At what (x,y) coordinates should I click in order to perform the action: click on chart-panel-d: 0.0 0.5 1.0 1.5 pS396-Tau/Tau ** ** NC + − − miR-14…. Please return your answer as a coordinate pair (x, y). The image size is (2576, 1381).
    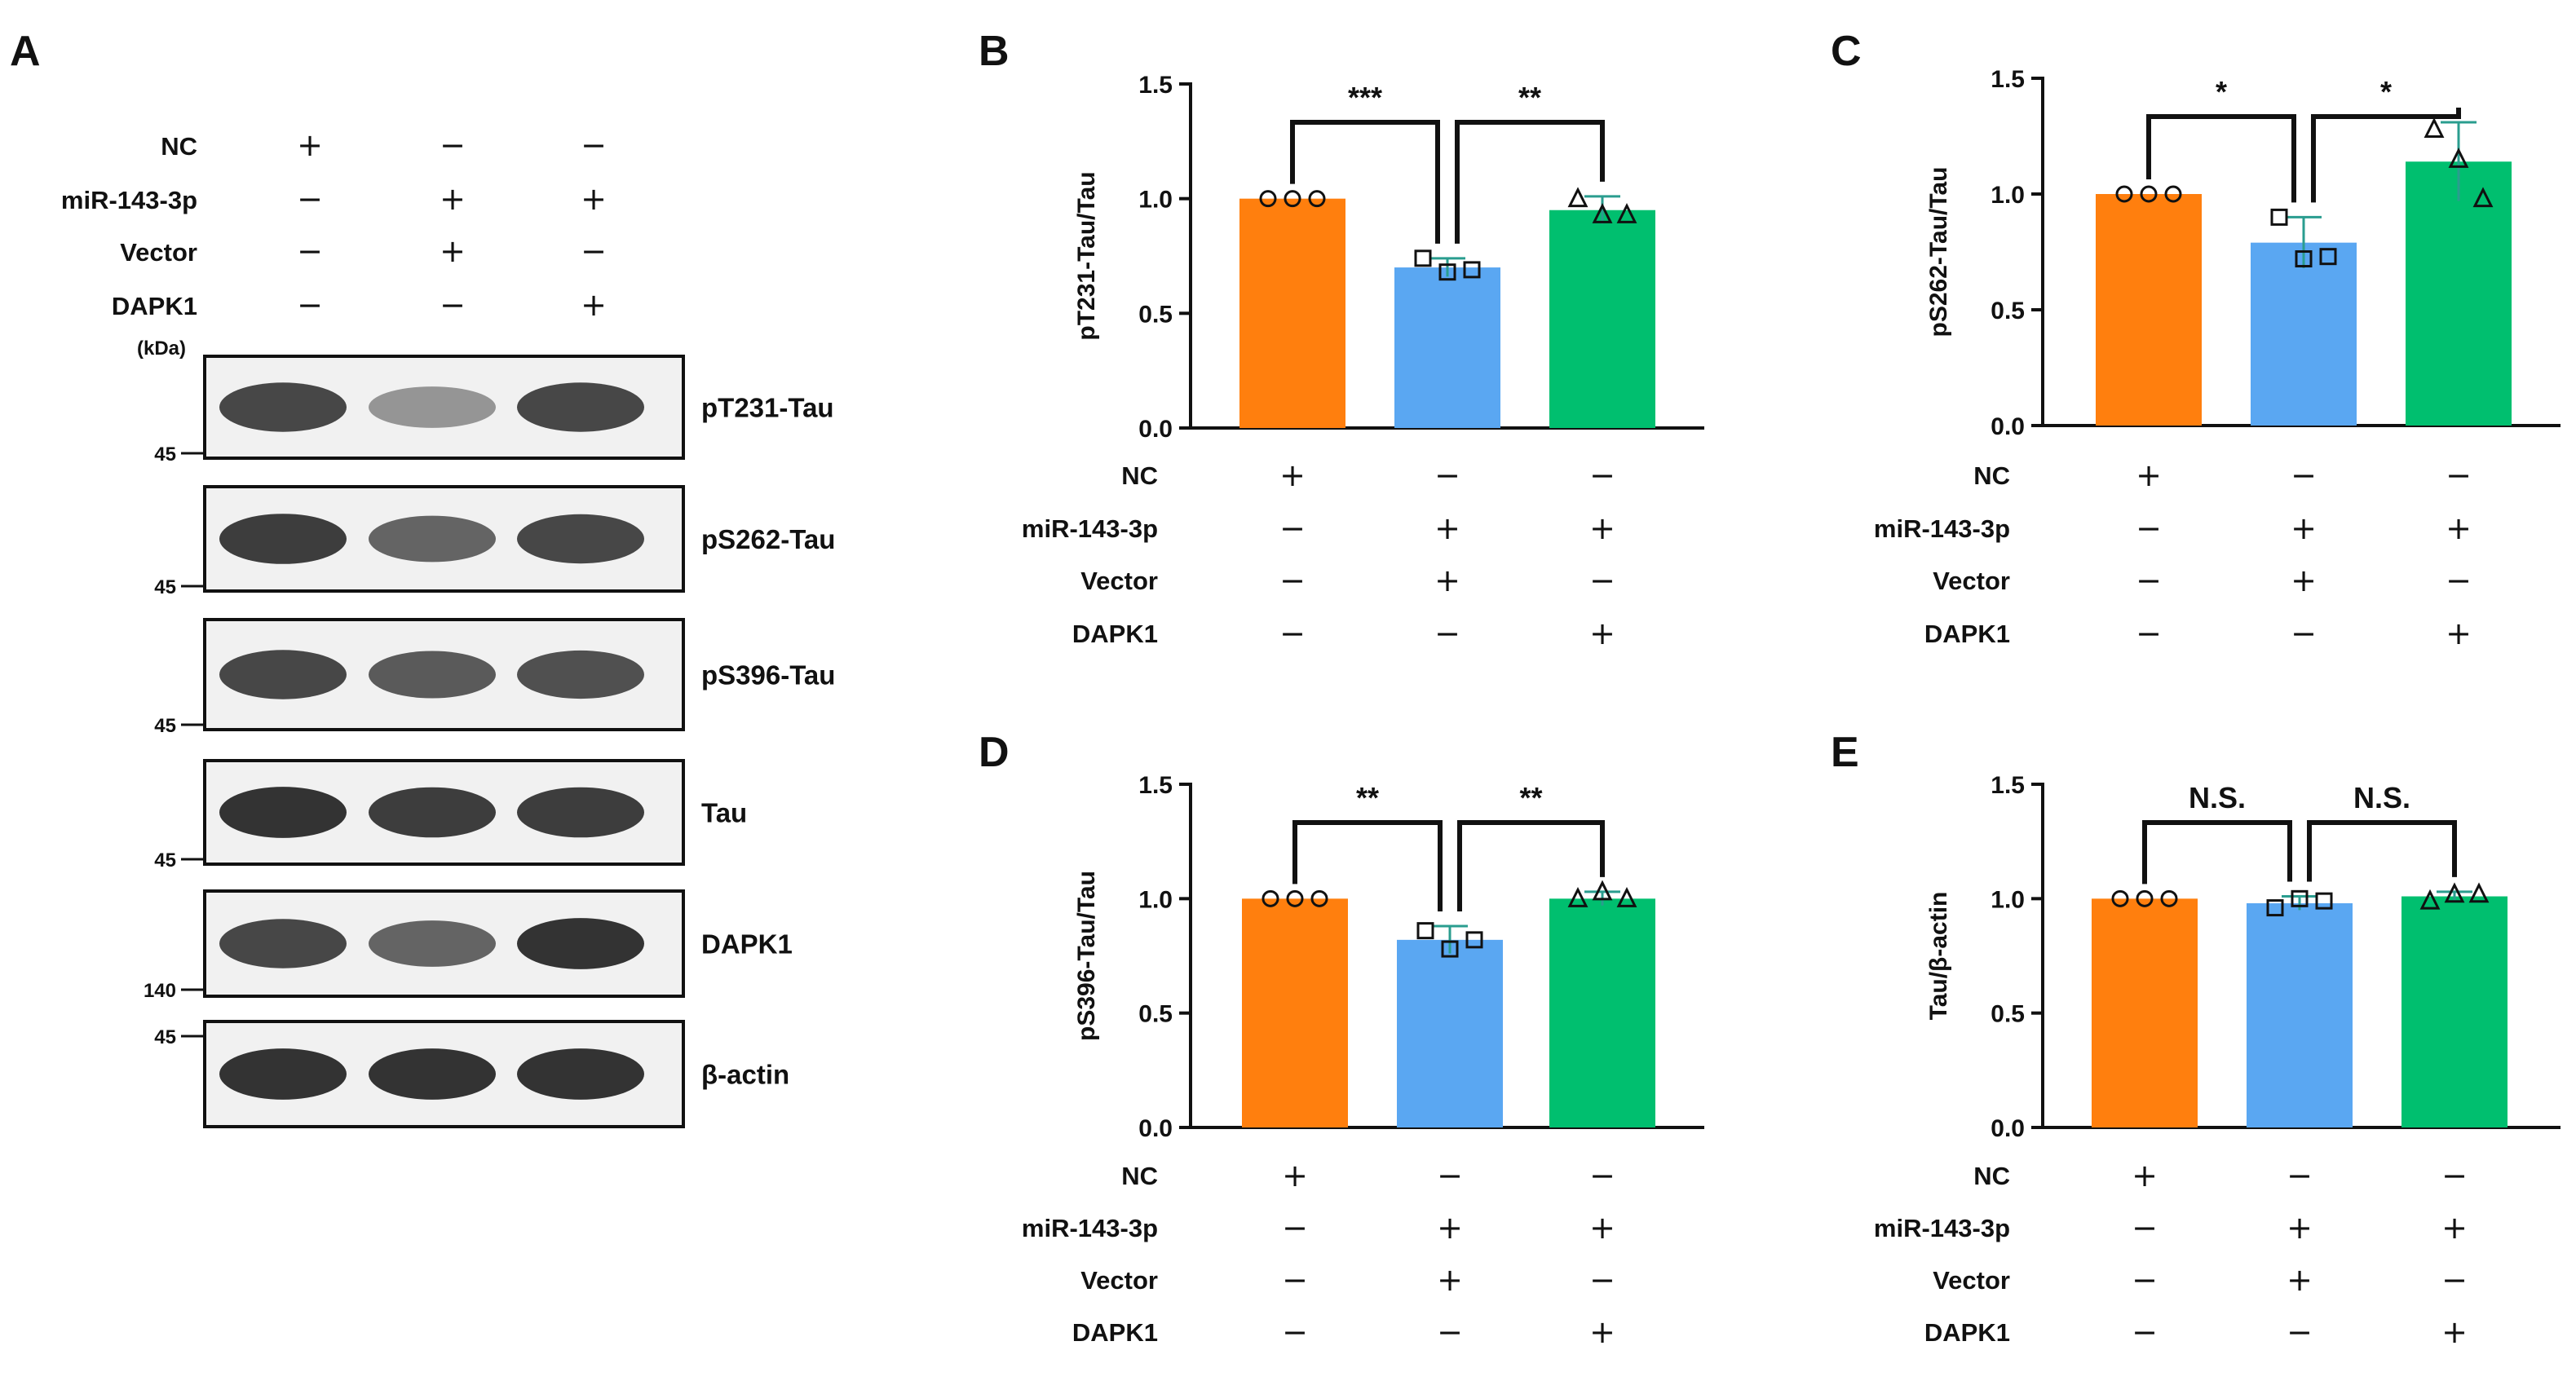
    Looking at the image, I should click on (1363, 1061).